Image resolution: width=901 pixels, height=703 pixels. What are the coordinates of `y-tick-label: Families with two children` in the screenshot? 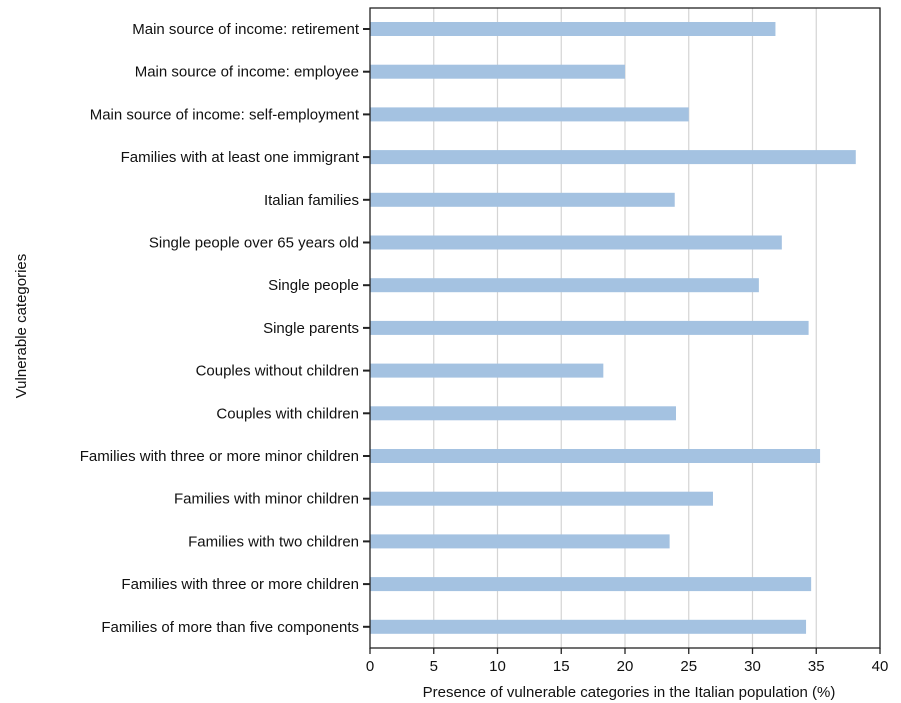 It's located at (273, 541).